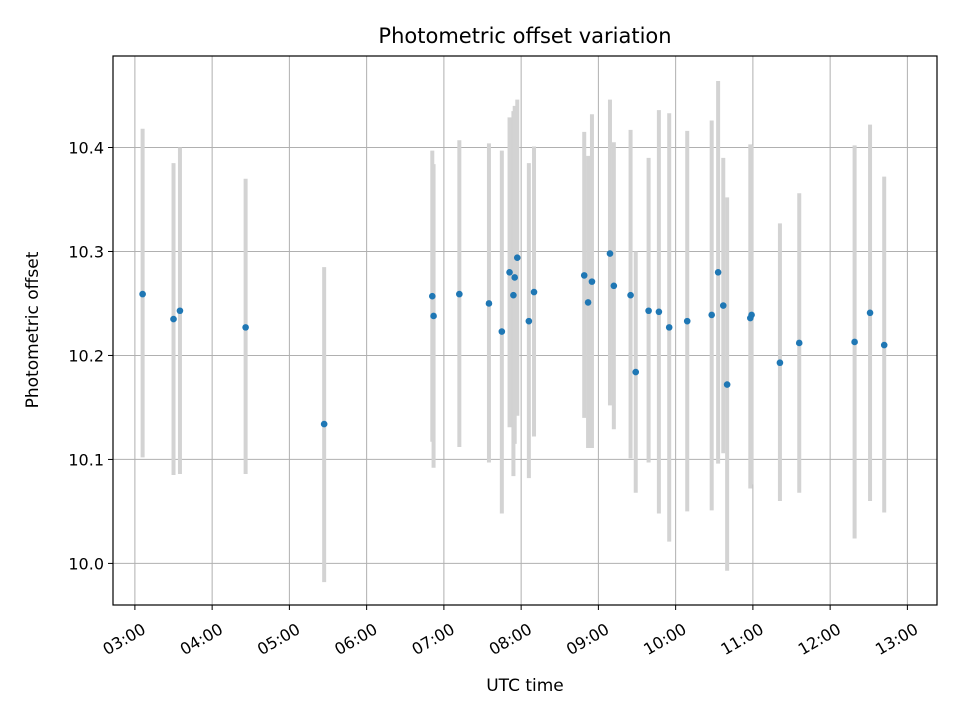  I want to click on y-tick-label: 10.1, so click(86, 459).